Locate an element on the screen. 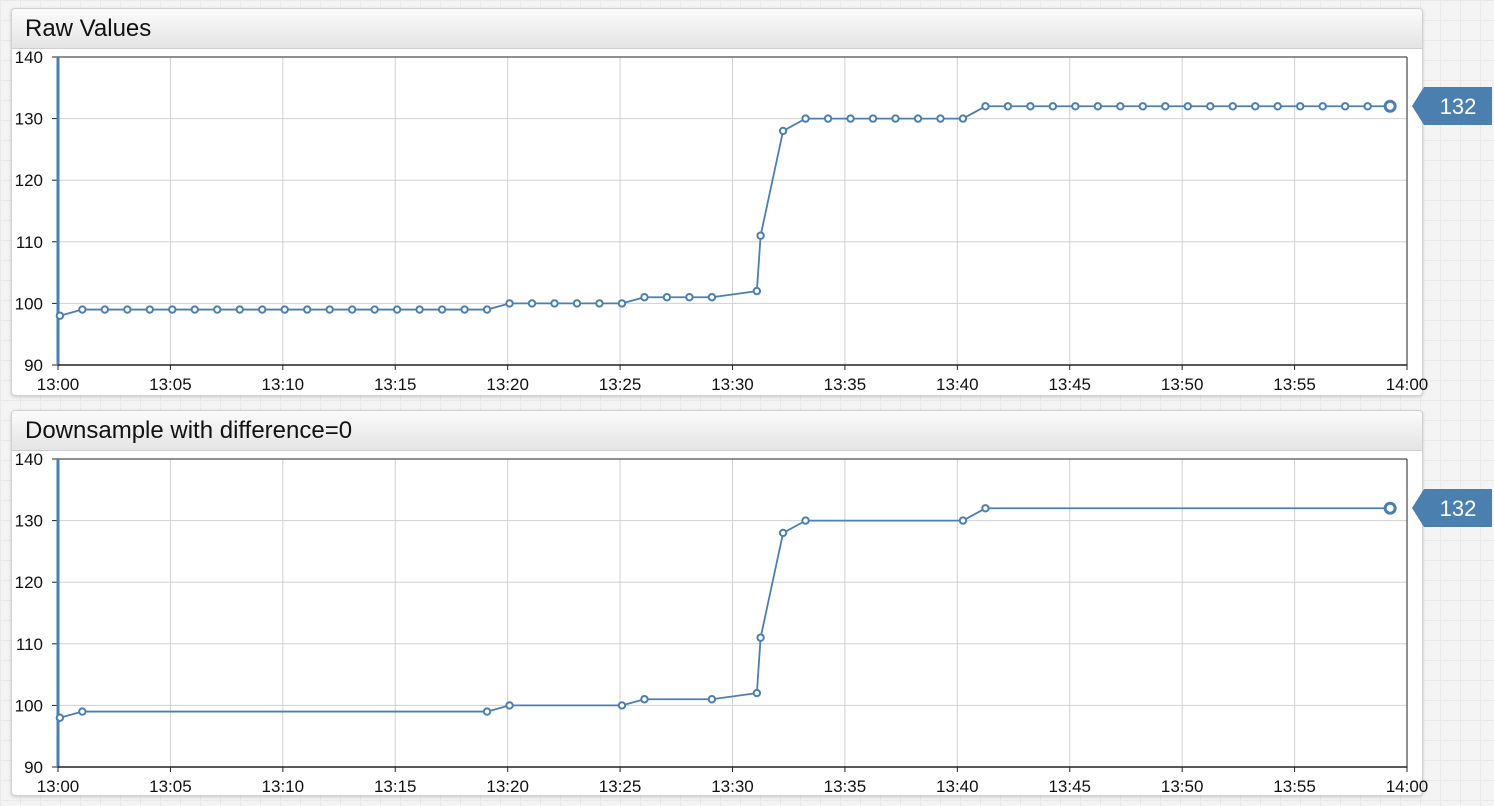  widget-title: Downsample with difference=0 is located at coordinates (717, 431).